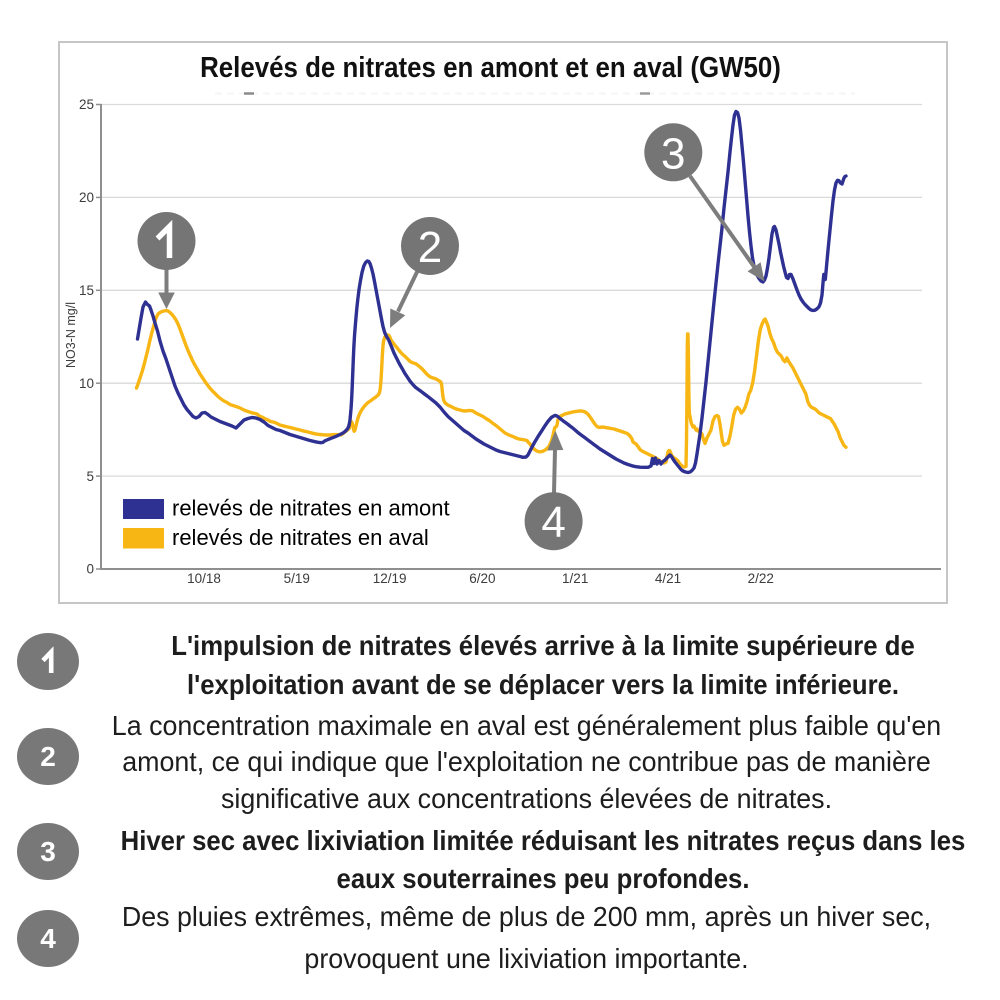  I want to click on svg-text: 4/21, so click(668, 578).